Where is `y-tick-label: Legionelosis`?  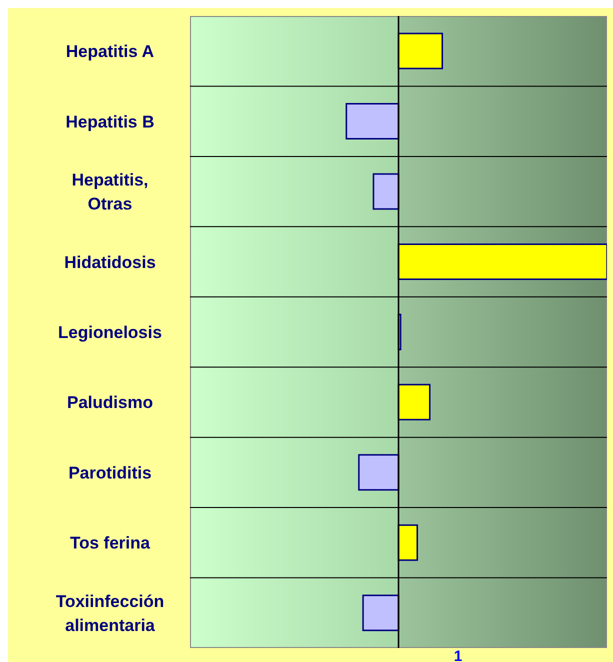
y-tick-label: Legionelosis is located at coordinates (110, 332).